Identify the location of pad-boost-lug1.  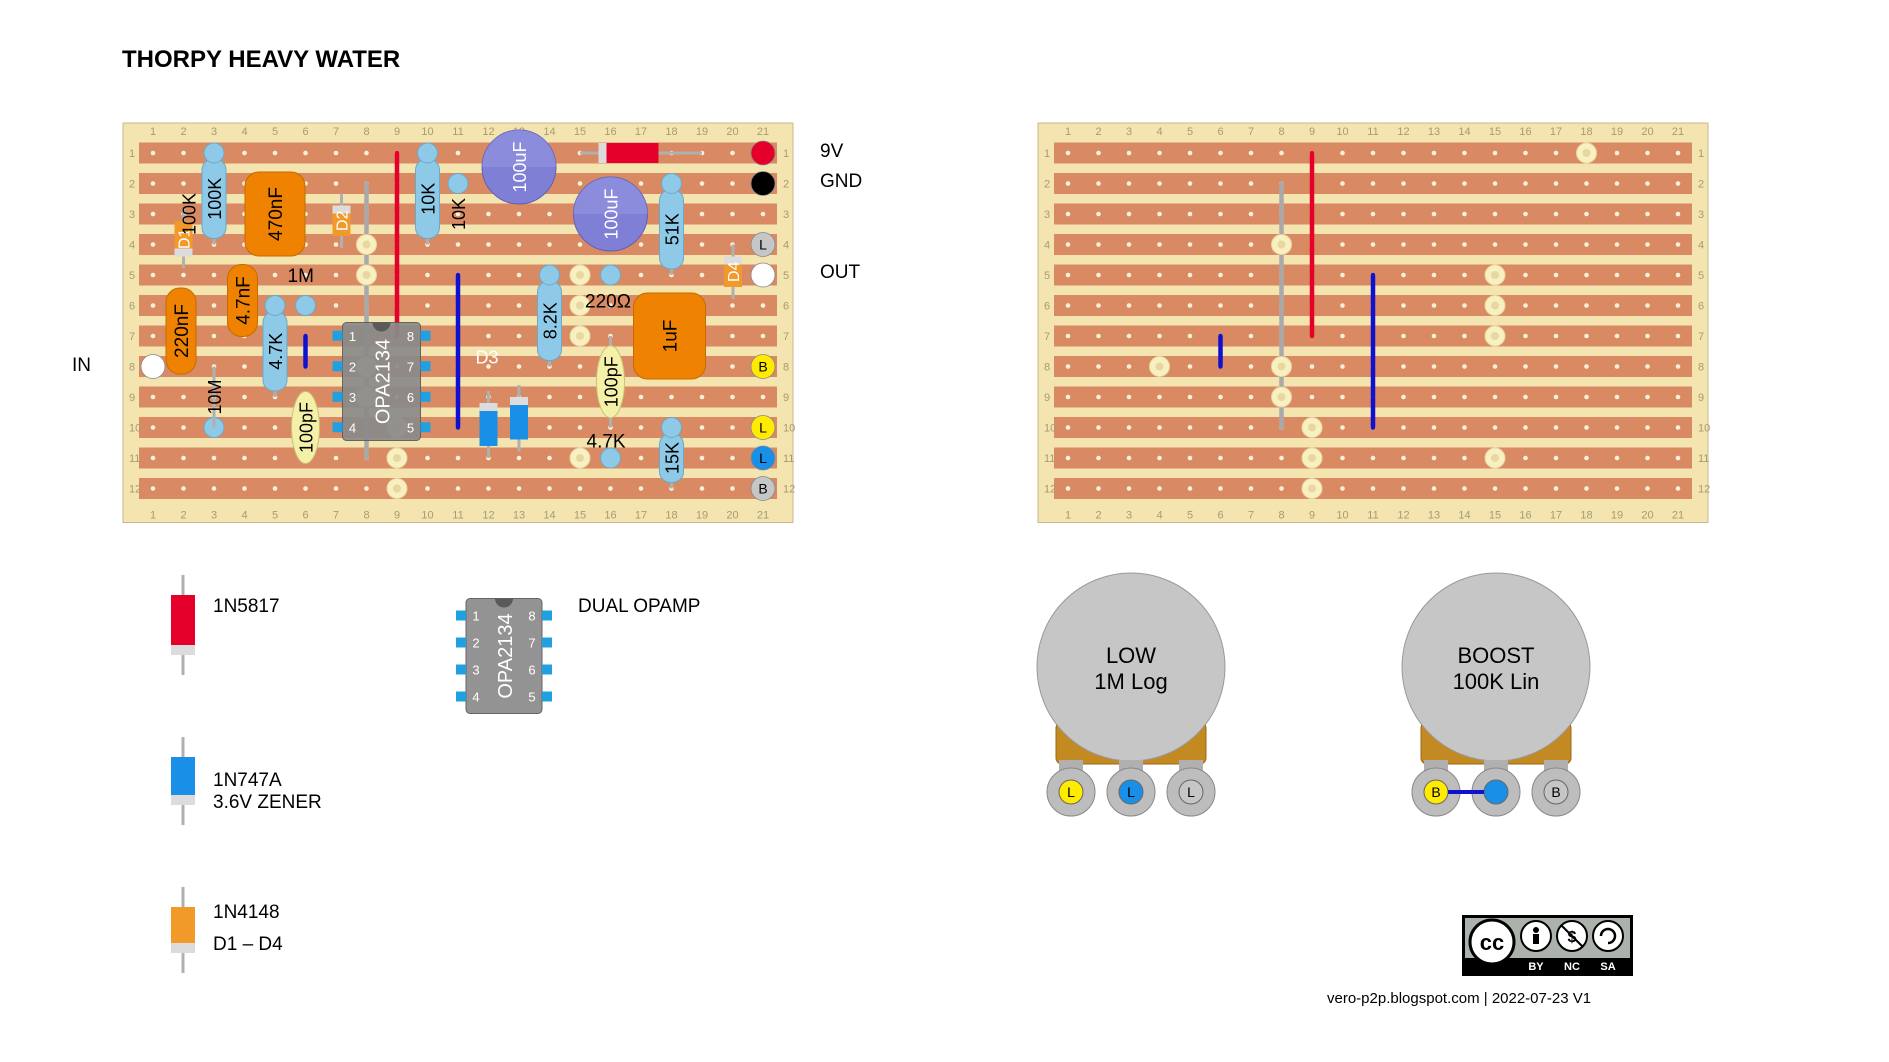
(763, 366).